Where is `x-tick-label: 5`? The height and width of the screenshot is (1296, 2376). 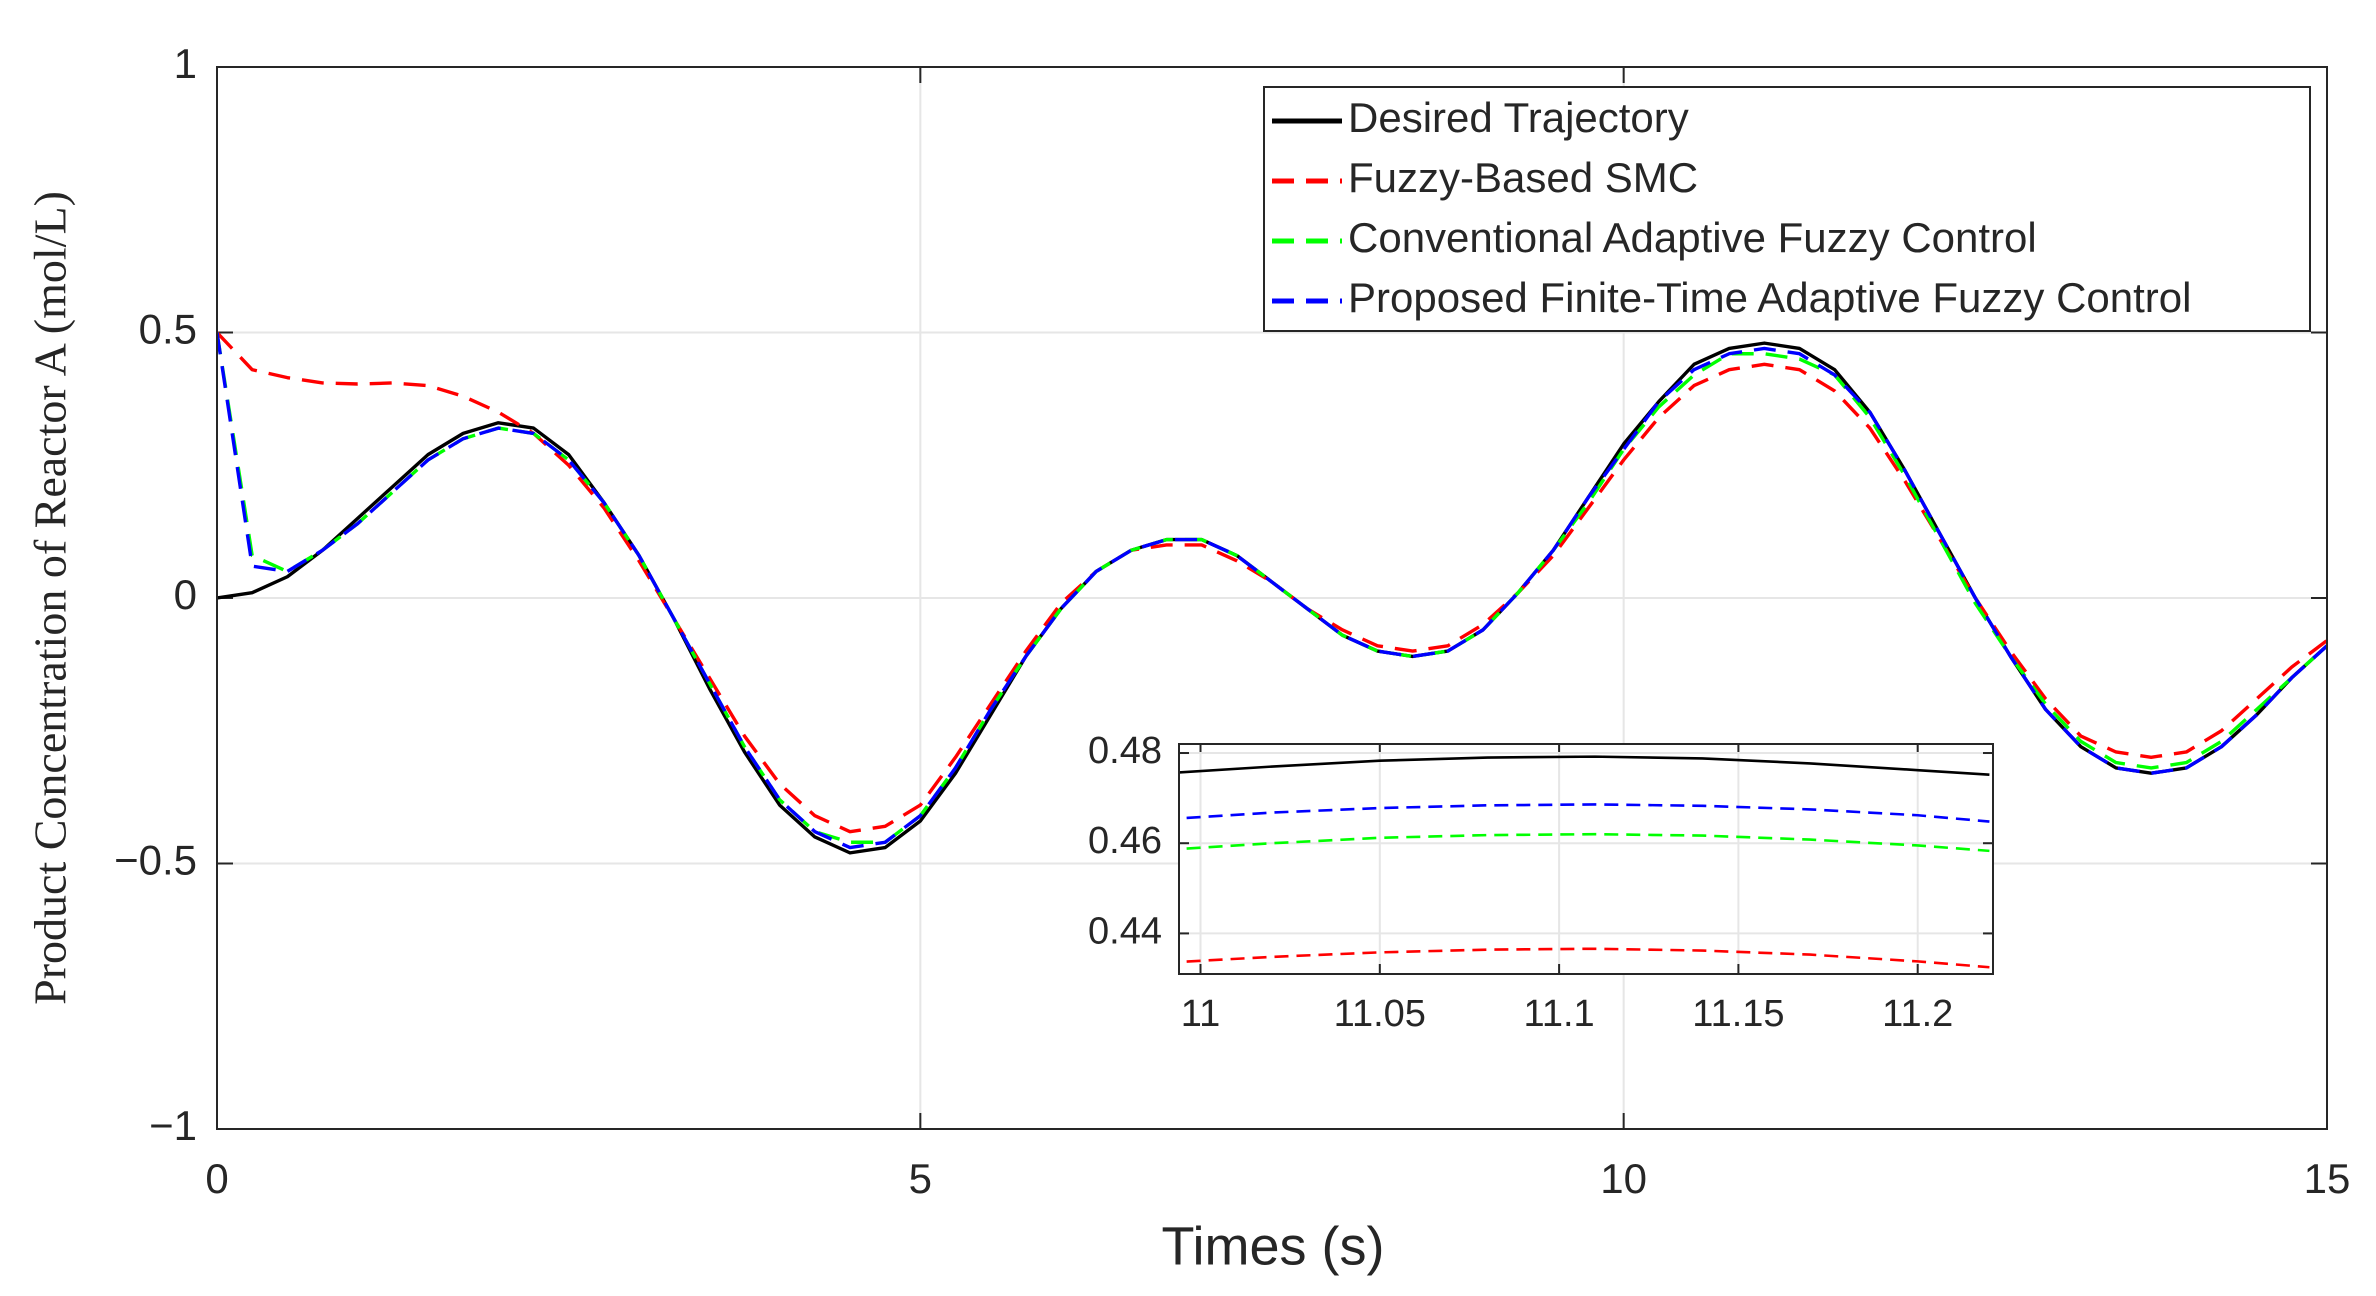 x-tick-label: 5 is located at coordinates (920, 1178).